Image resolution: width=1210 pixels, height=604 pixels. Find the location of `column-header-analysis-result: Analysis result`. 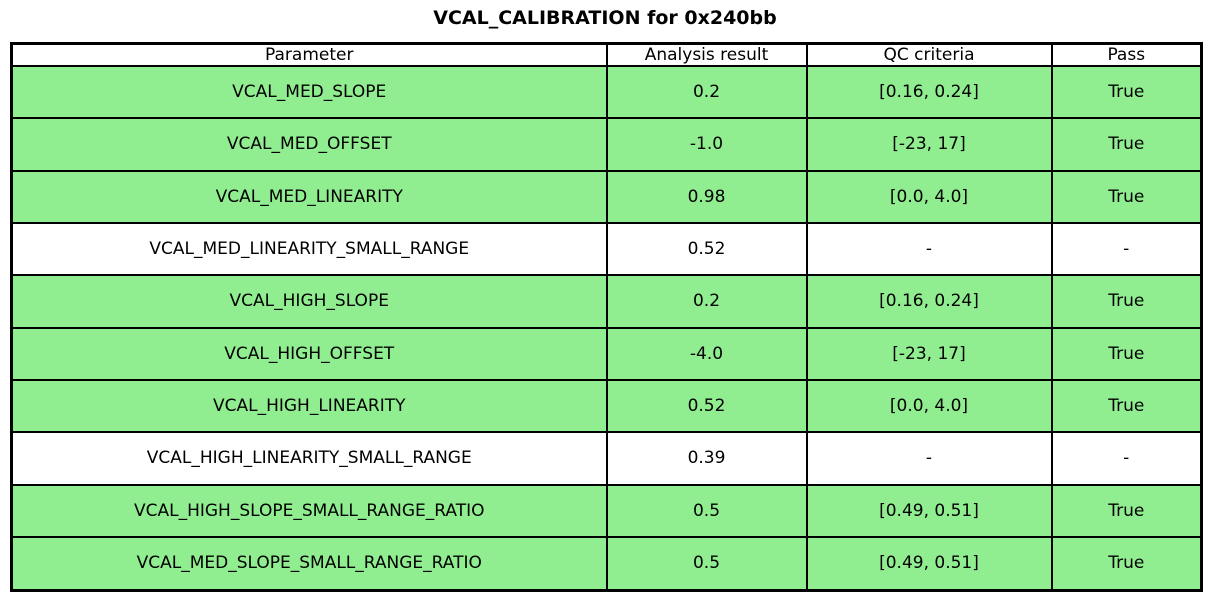

column-header-analysis-result: Analysis result is located at coordinates (706, 54).